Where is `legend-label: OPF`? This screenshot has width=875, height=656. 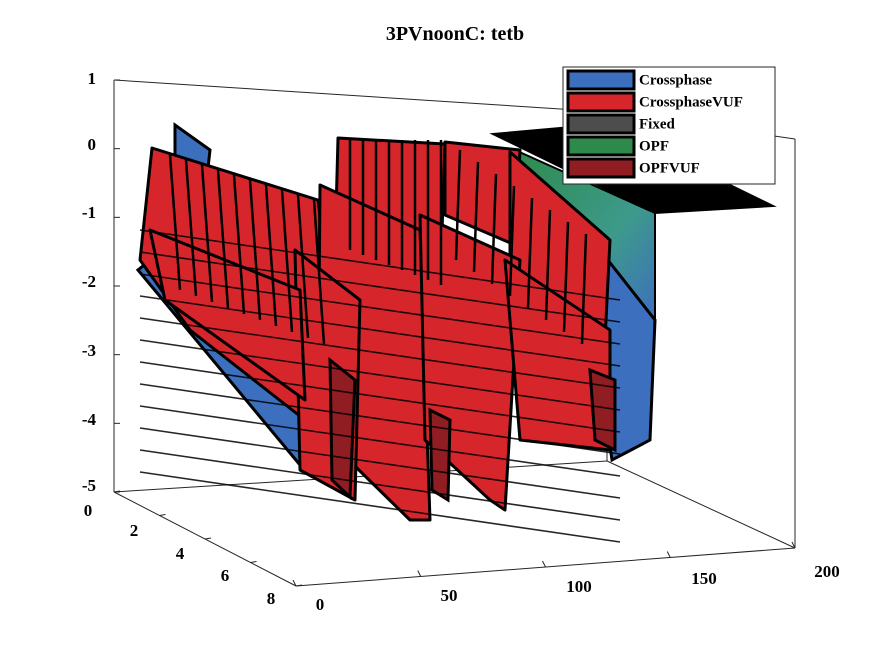 legend-label: OPF is located at coordinates (654, 146).